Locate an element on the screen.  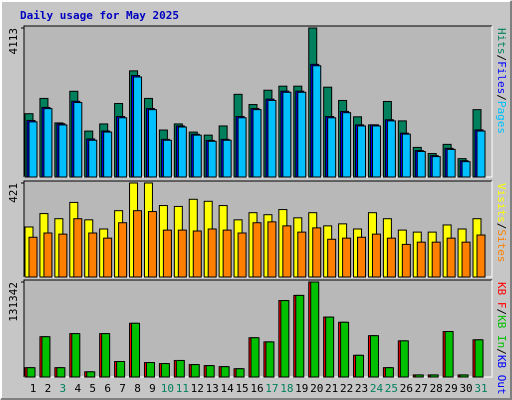
legend-entry: KB F is located at coordinates (501, 295).